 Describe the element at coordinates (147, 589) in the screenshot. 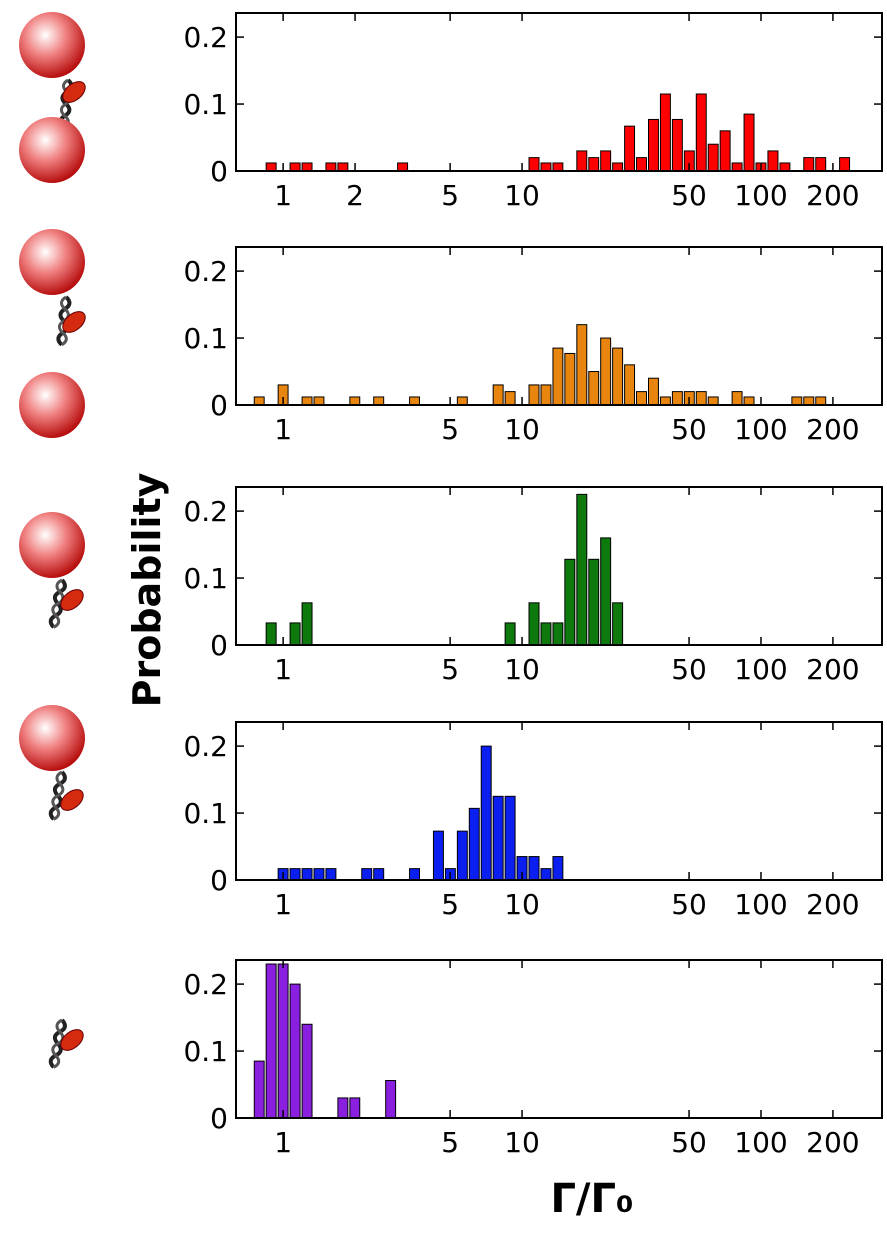

I see `y-axis-label: Probability` at that location.